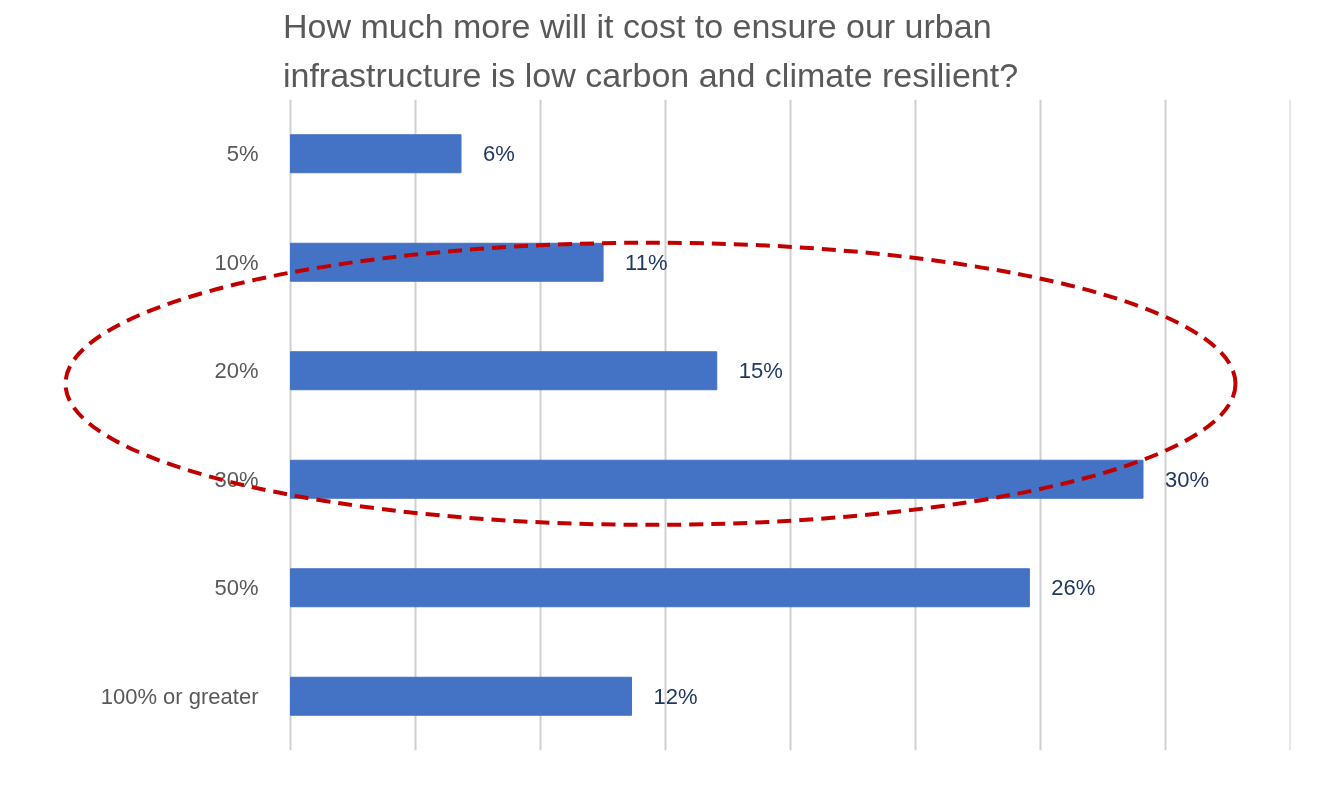  Describe the element at coordinates (242, 154) in the screenshot. I see `y-tick-label: 5%` at that location.